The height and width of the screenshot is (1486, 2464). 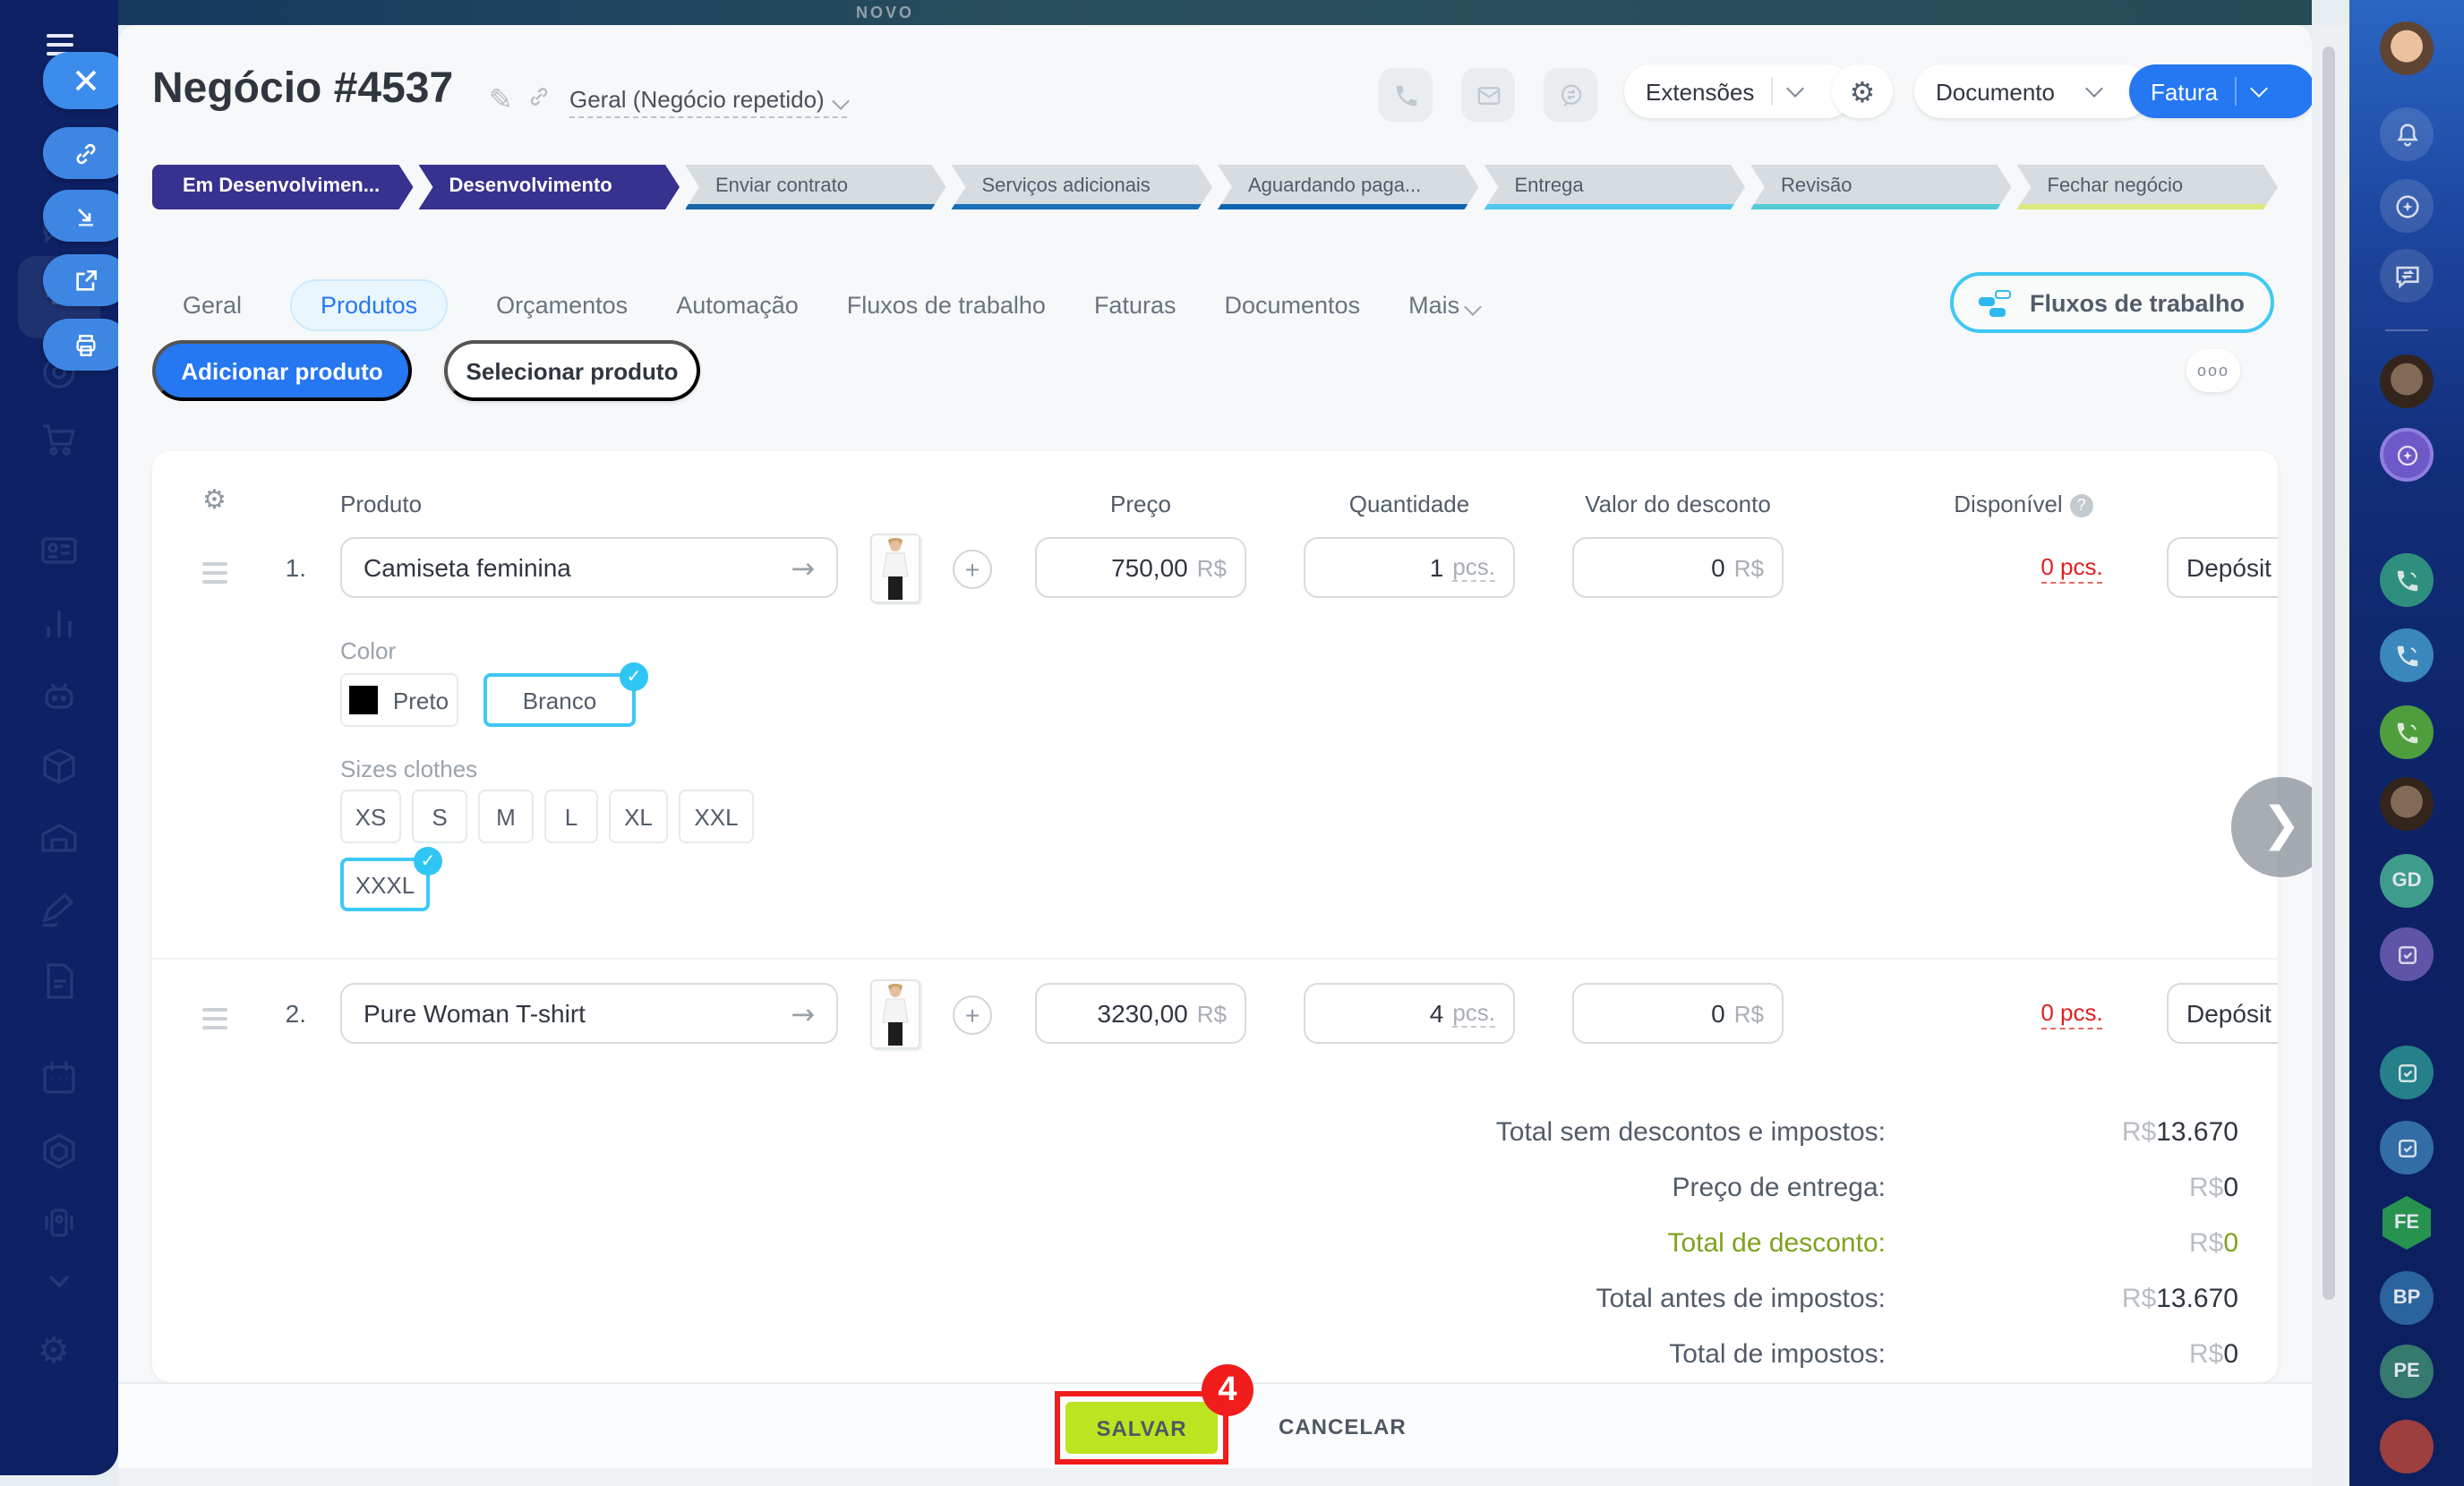 What do you see at coordinates (572, 370) in the screenshot?
I see `select-product-button: Selecionar produto` at bounding box center [572, 370].